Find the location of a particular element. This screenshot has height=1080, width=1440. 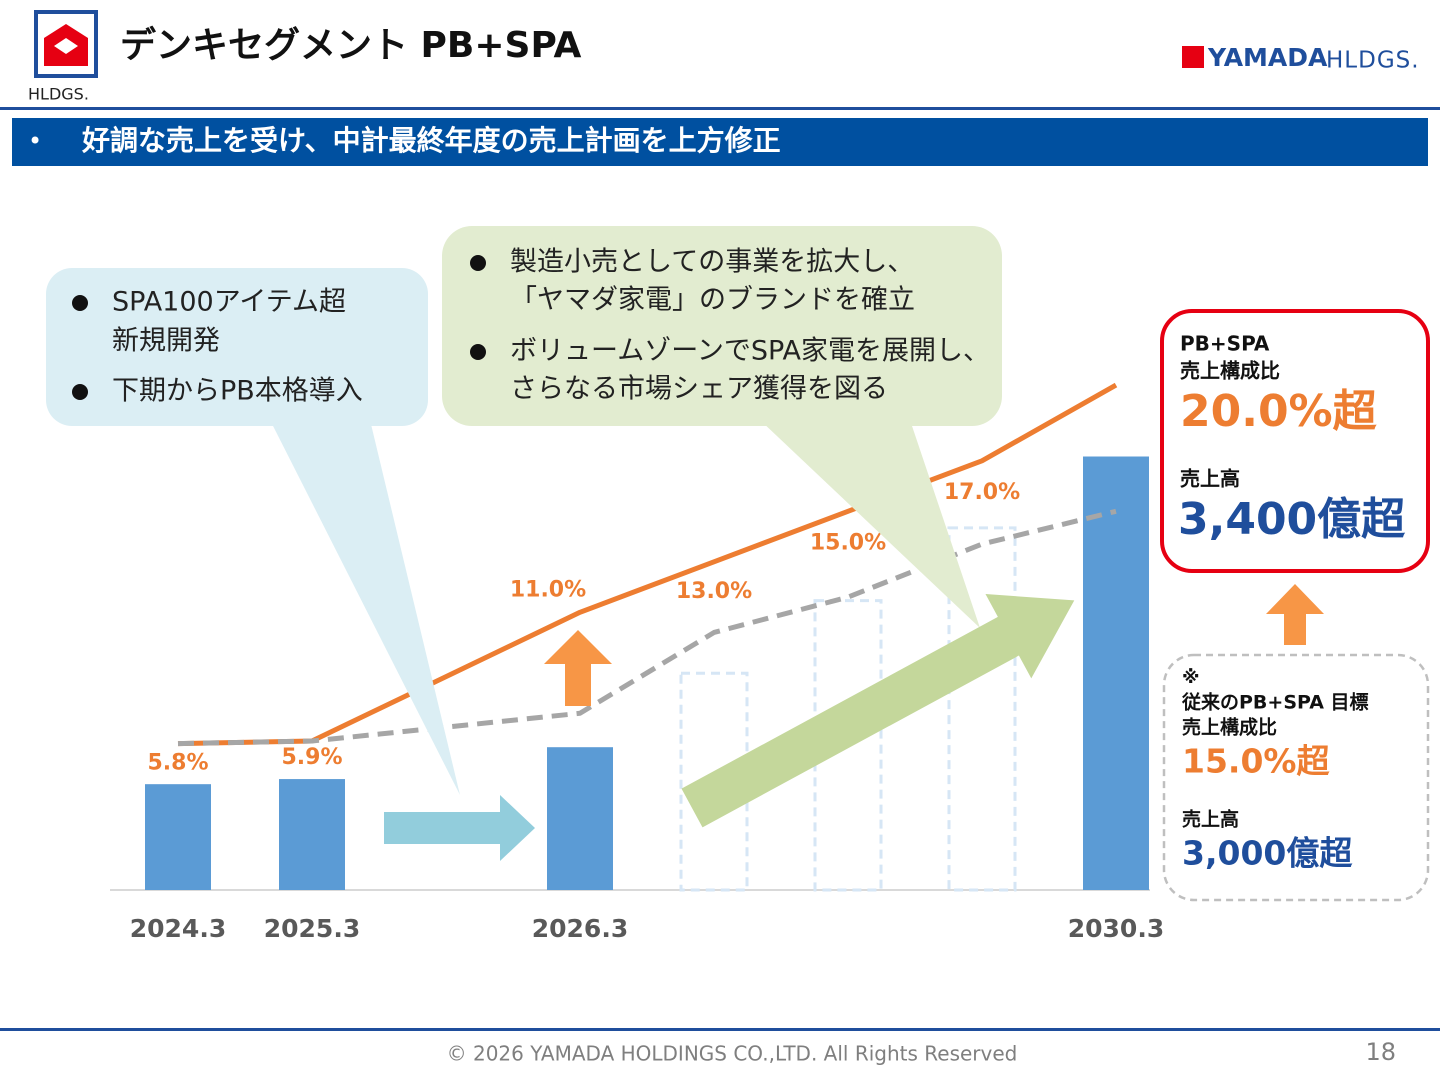

page-number: 18 is located at coordinates (1380, 1052).